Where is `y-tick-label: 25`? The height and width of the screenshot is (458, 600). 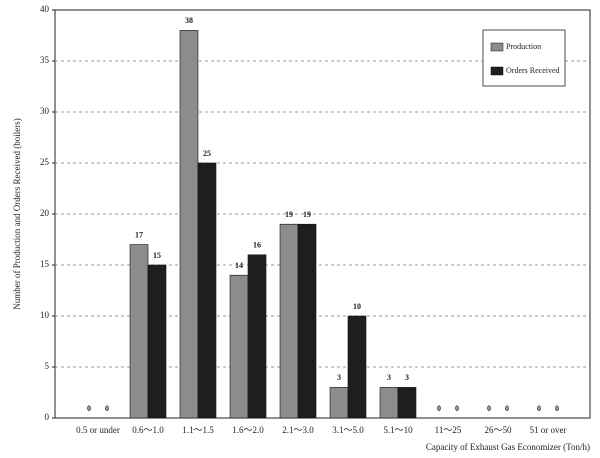
y-tick-label: 25 is located at coordinates (45, 162).